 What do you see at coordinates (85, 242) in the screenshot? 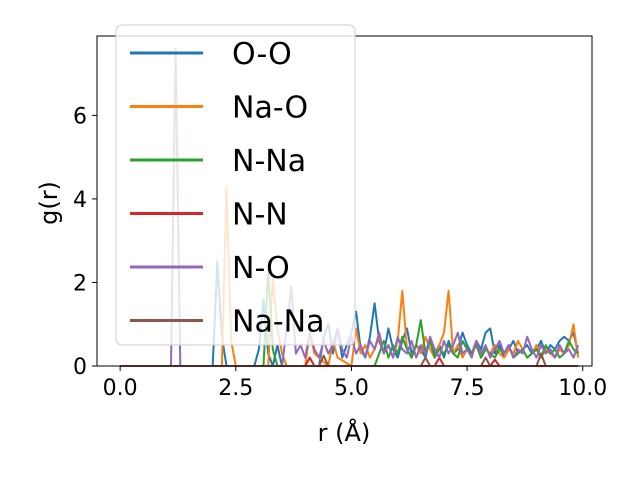
I see `y-axis-ticks: 0 2 4 6` at bounding box center [85, 242].